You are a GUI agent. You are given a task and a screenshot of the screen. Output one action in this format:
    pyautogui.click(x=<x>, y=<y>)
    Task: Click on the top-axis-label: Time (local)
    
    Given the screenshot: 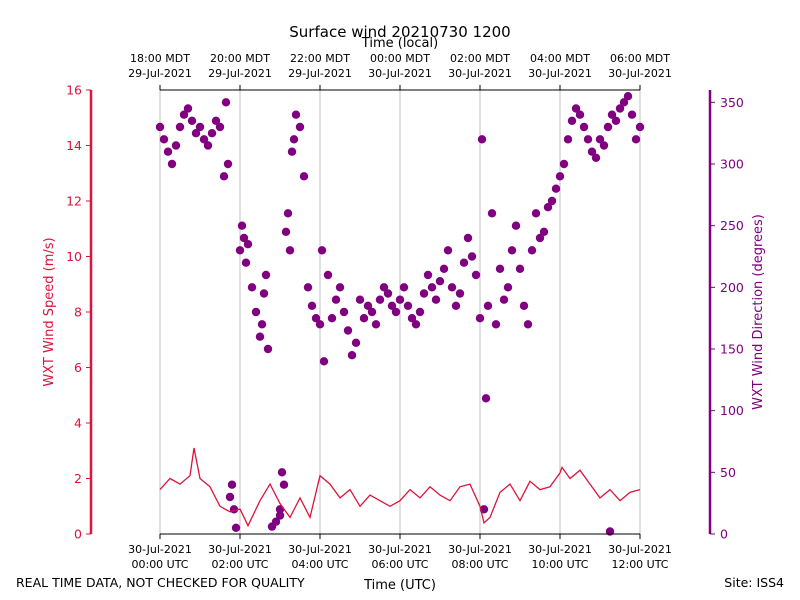 What is the action you would take?
    pyautogui.click(x=399, y=43)
    